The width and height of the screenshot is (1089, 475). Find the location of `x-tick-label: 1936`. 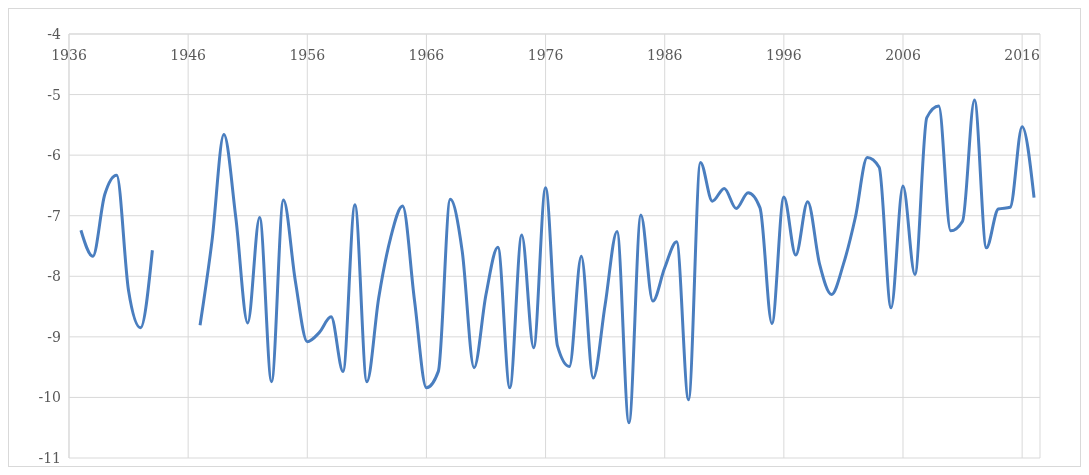

x-tick-label: 1936 is located at coordinates (69, 55).